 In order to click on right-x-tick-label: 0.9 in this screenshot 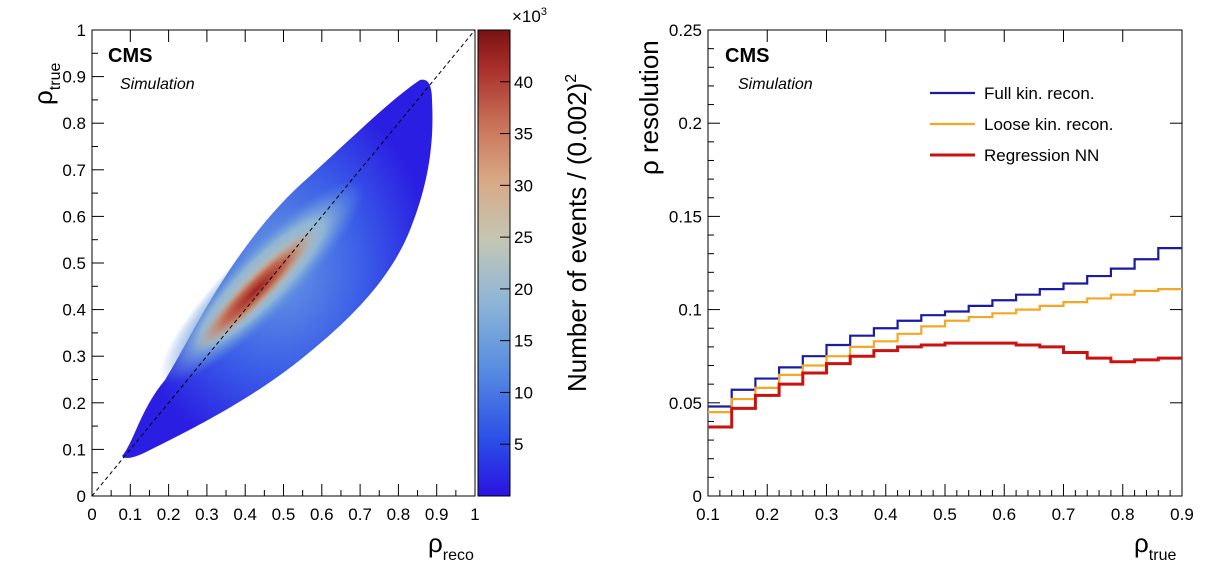, I will do `click(1182, 514)`.